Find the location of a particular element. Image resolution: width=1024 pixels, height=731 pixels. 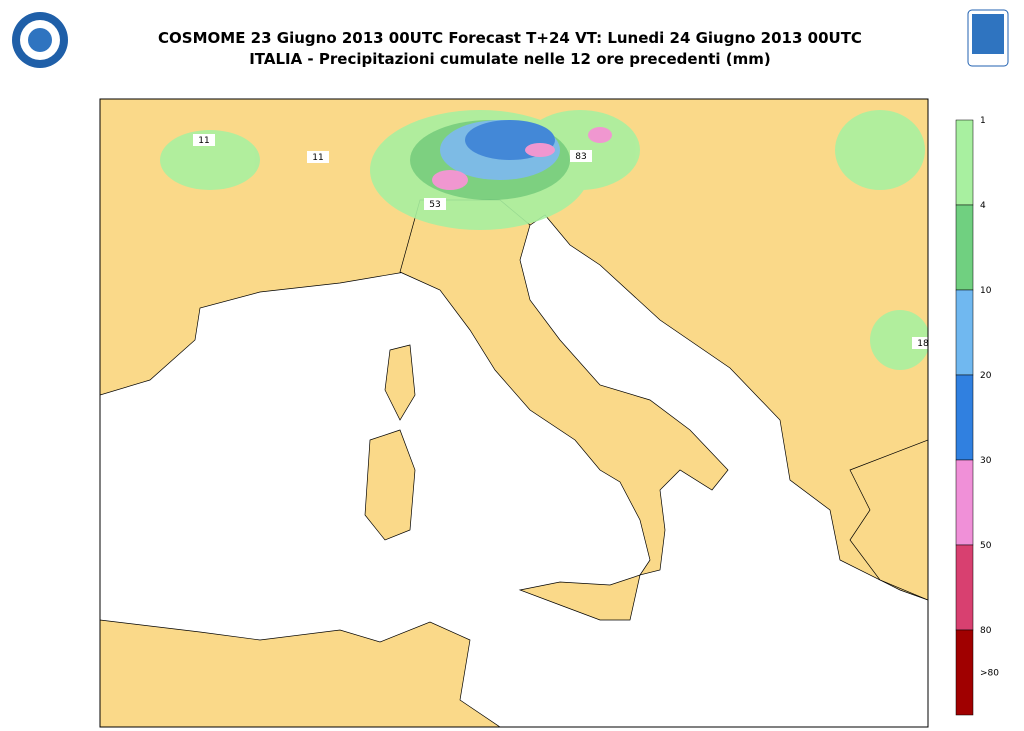

legend-label: 10 is located at coordinates (986, 291).